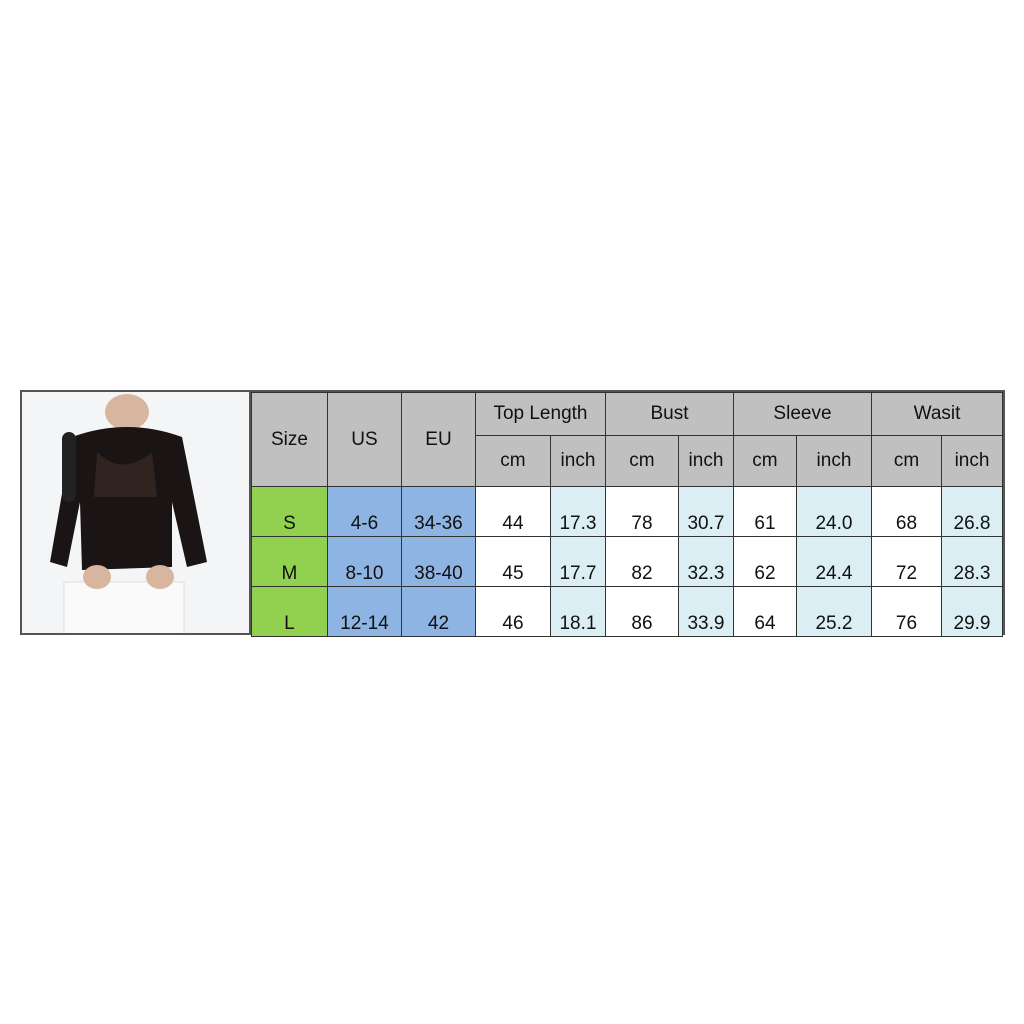 This screenshot has height=1024, width=1024. I want to click on product-photo, so click(136, 512).